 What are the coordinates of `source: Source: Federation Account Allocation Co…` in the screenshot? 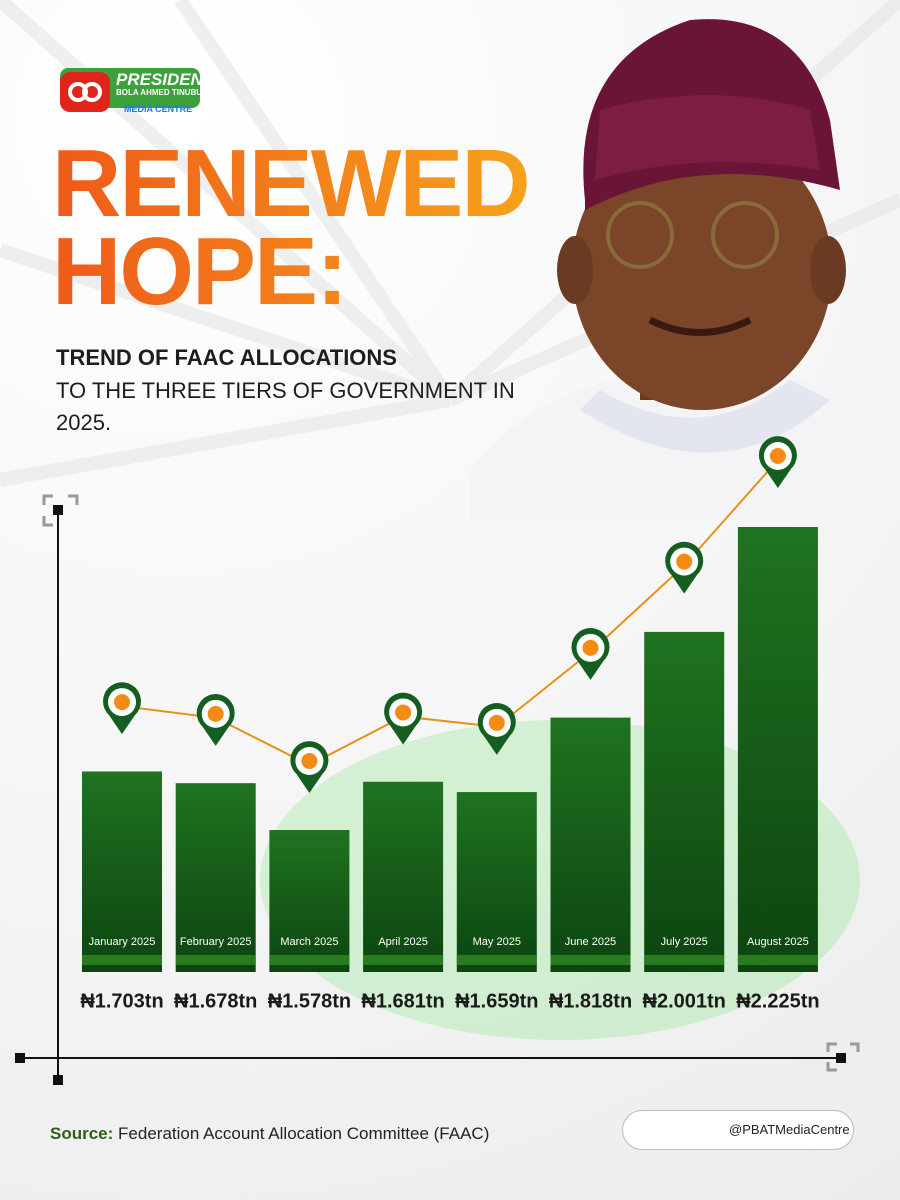 It's located at (269, 1134).